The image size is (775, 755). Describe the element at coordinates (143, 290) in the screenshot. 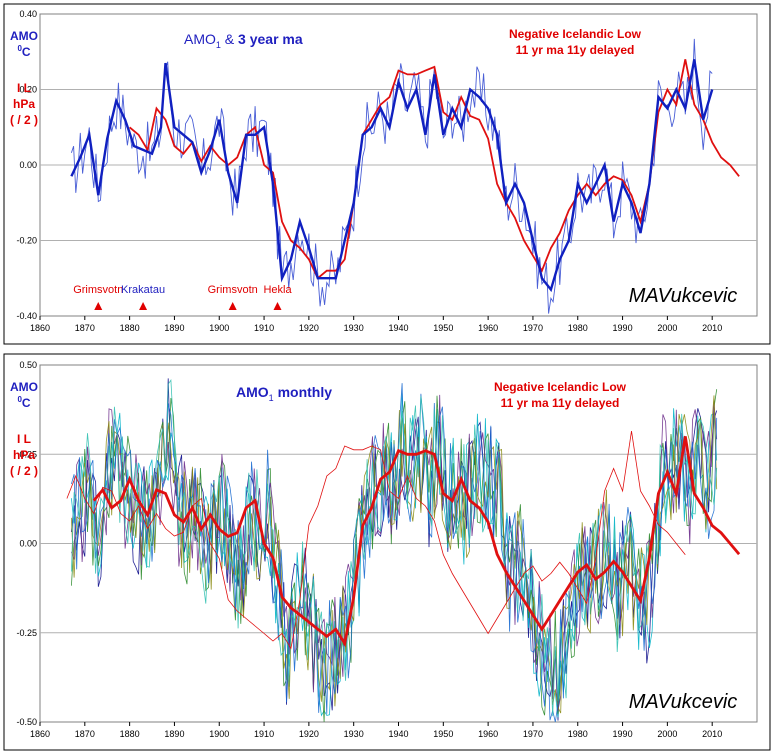

I see `volcano-label: Krakatau` at that location.